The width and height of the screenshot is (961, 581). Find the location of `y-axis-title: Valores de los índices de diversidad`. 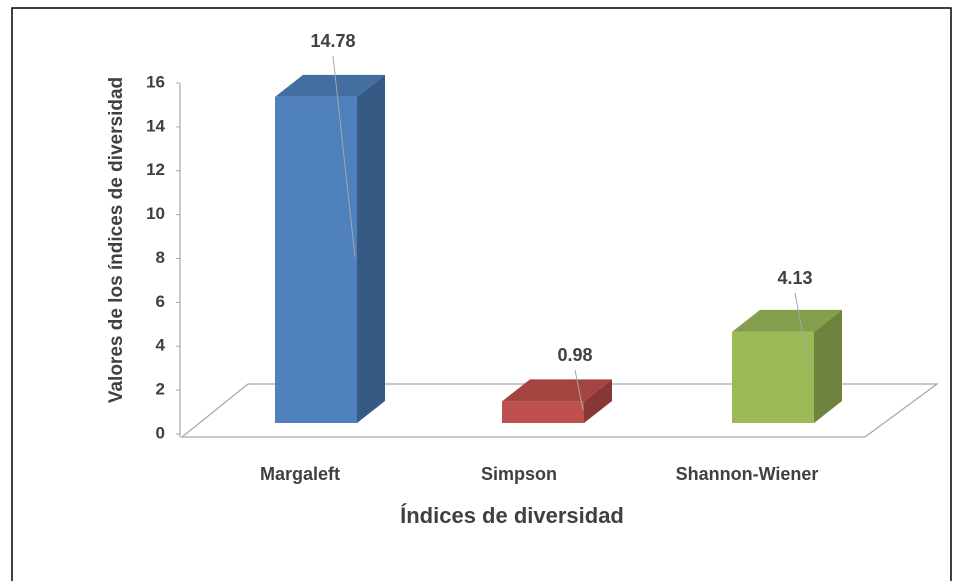

y-axis-title: Valores de los índices de diversidad is located at coordinates (116, 240).